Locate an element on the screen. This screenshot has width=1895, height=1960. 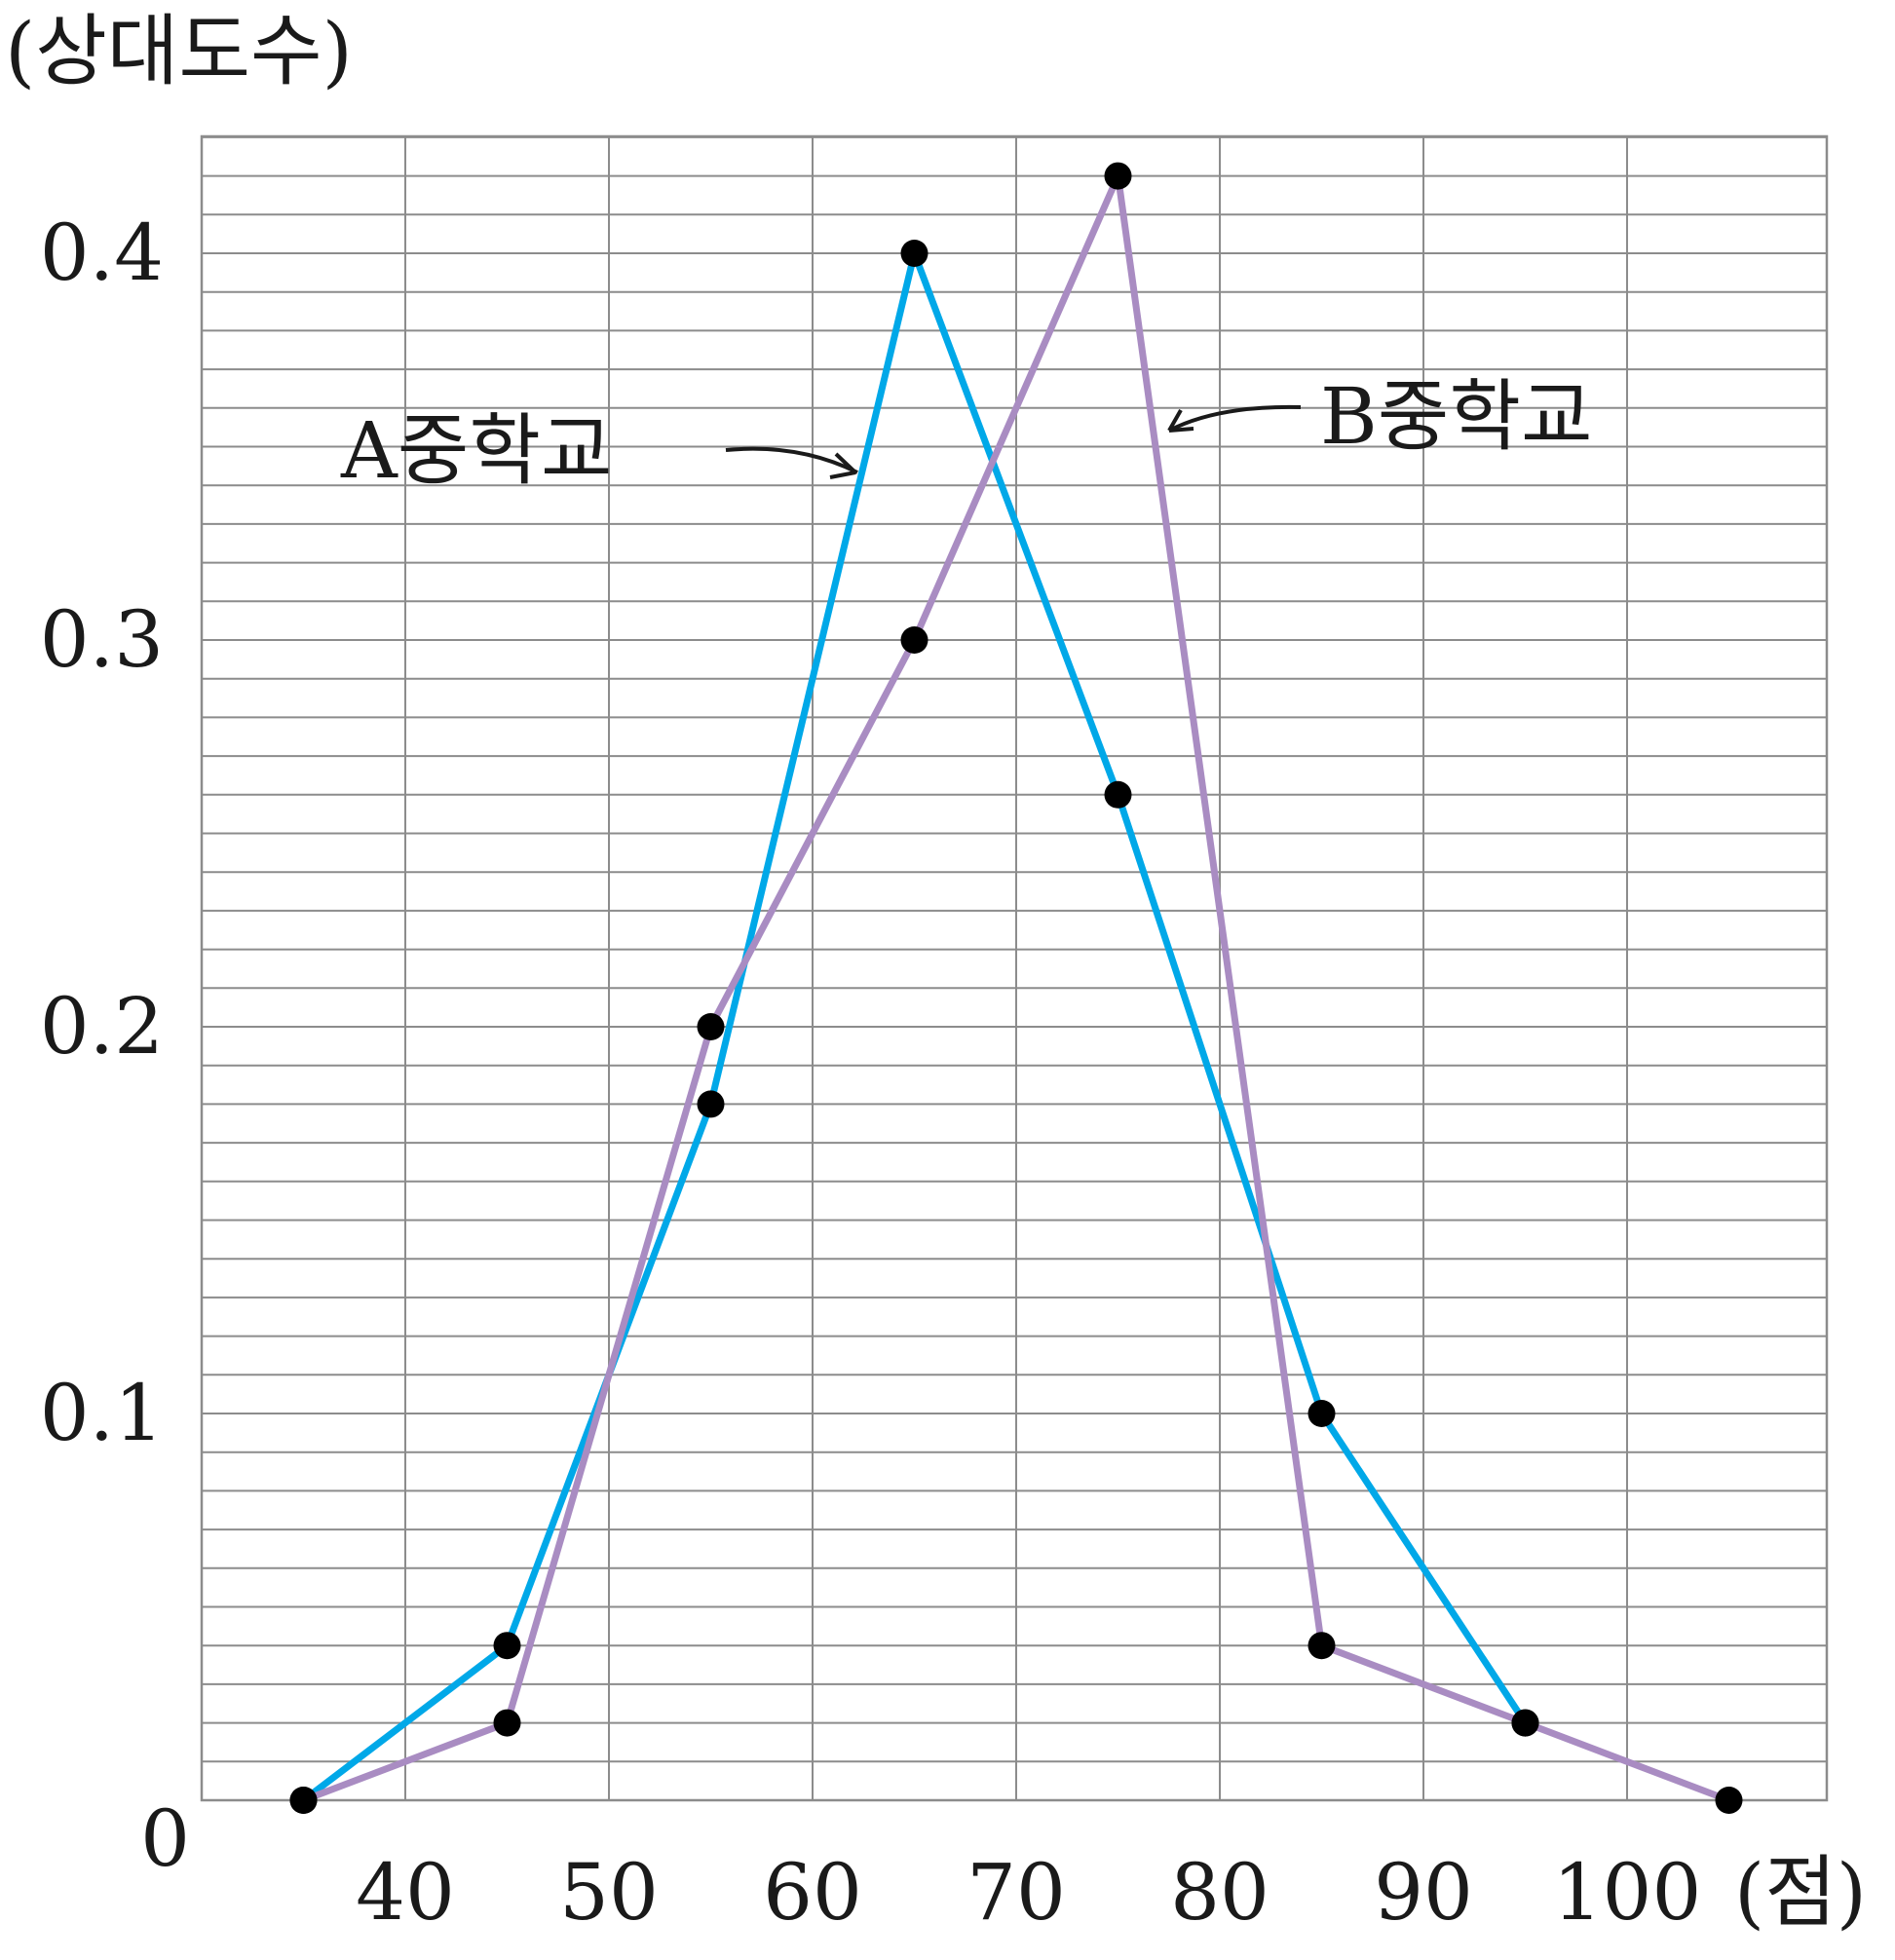
series-b-arrowhead-icon is located at coordinates (1180, 421).